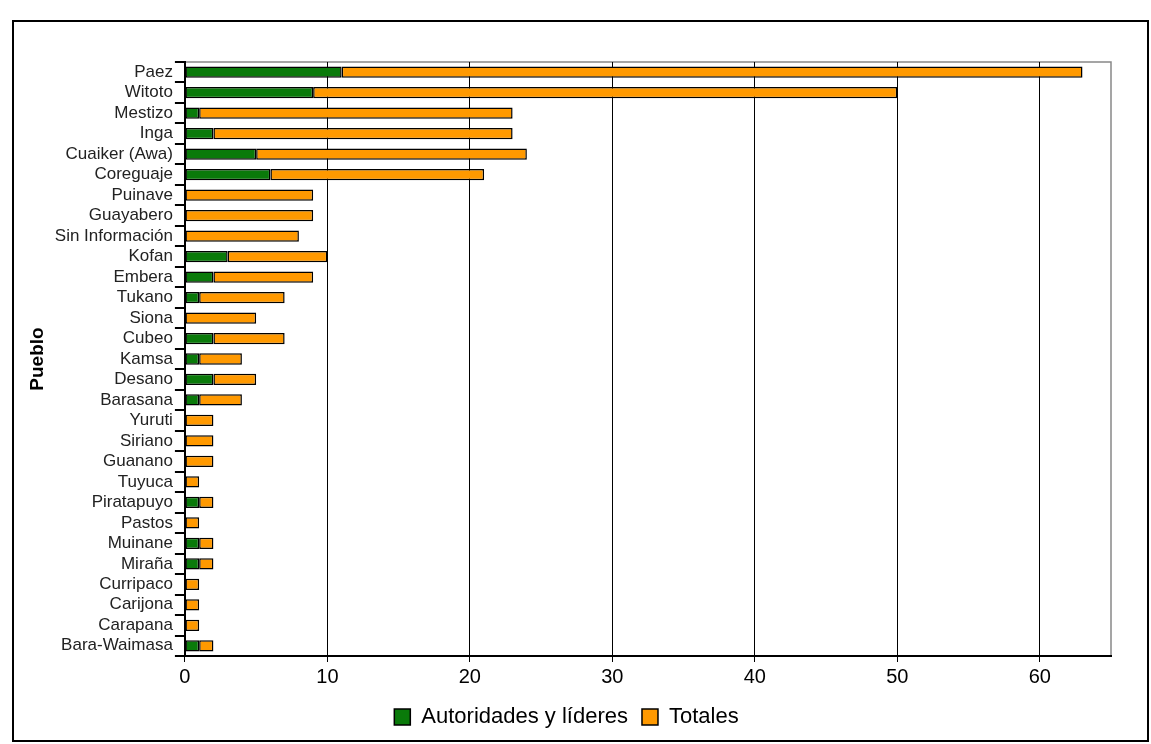 The width and height of the screenshot is (1151, 744). What do you see at coordinates (148, 92) in the screenshot?
I see `y-tick-label: Witoto` at bounding box center [148, 92].